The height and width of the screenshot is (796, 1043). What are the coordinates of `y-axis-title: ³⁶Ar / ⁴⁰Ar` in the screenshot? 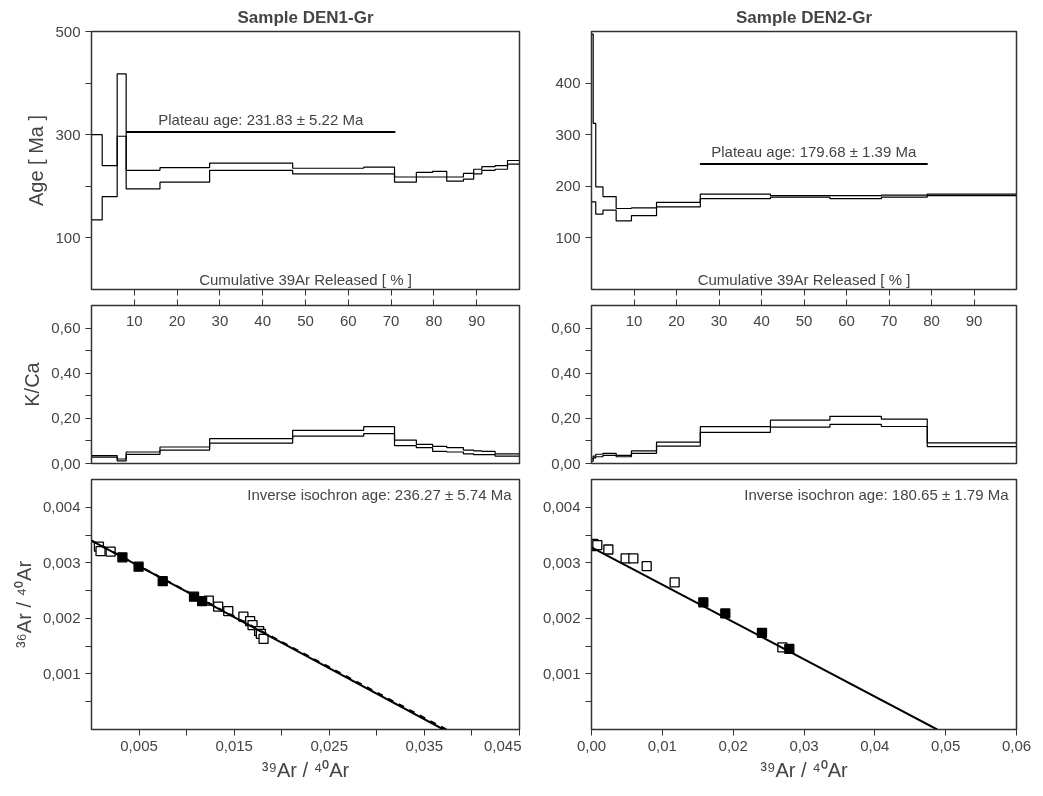 It's located at (23, 604).